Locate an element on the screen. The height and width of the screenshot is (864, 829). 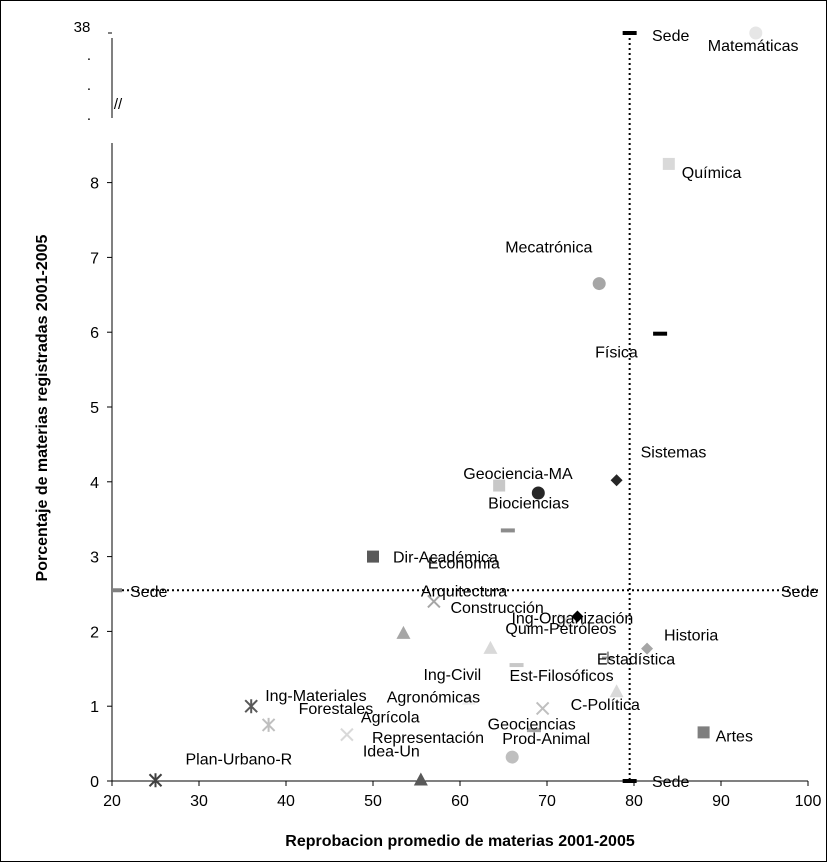
y-tick-label: 5 is located at coordinates (94, 408).